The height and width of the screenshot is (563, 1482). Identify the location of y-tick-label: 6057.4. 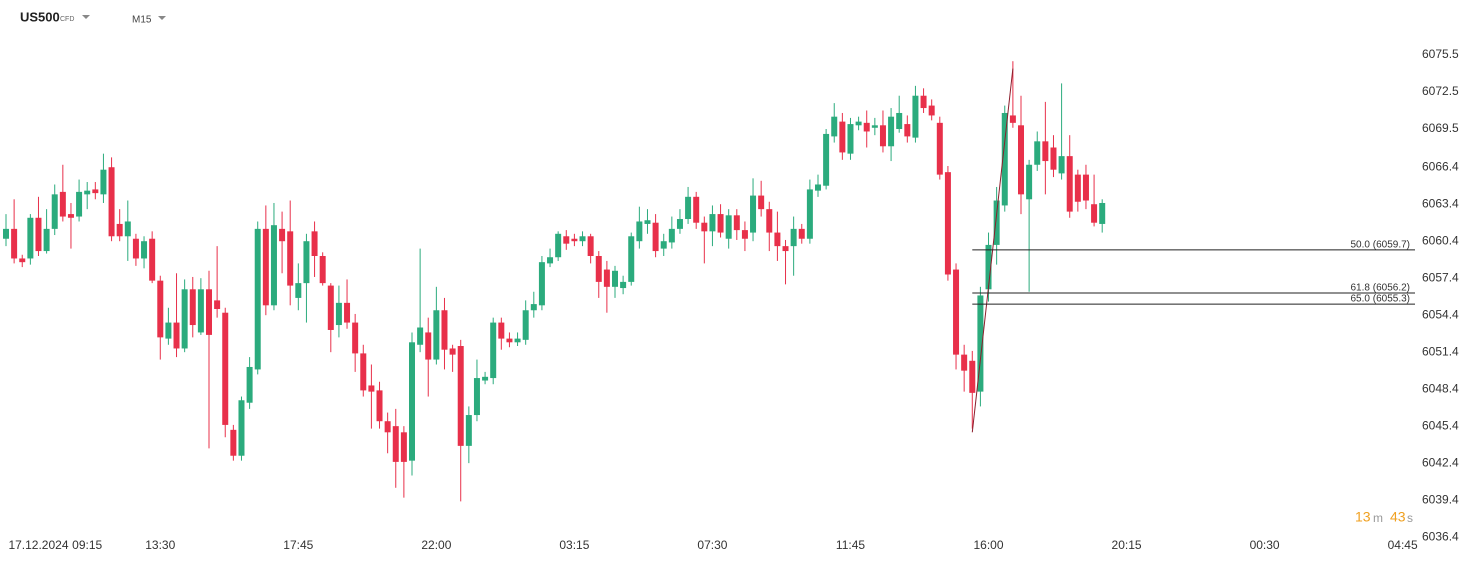
(1440, 277).